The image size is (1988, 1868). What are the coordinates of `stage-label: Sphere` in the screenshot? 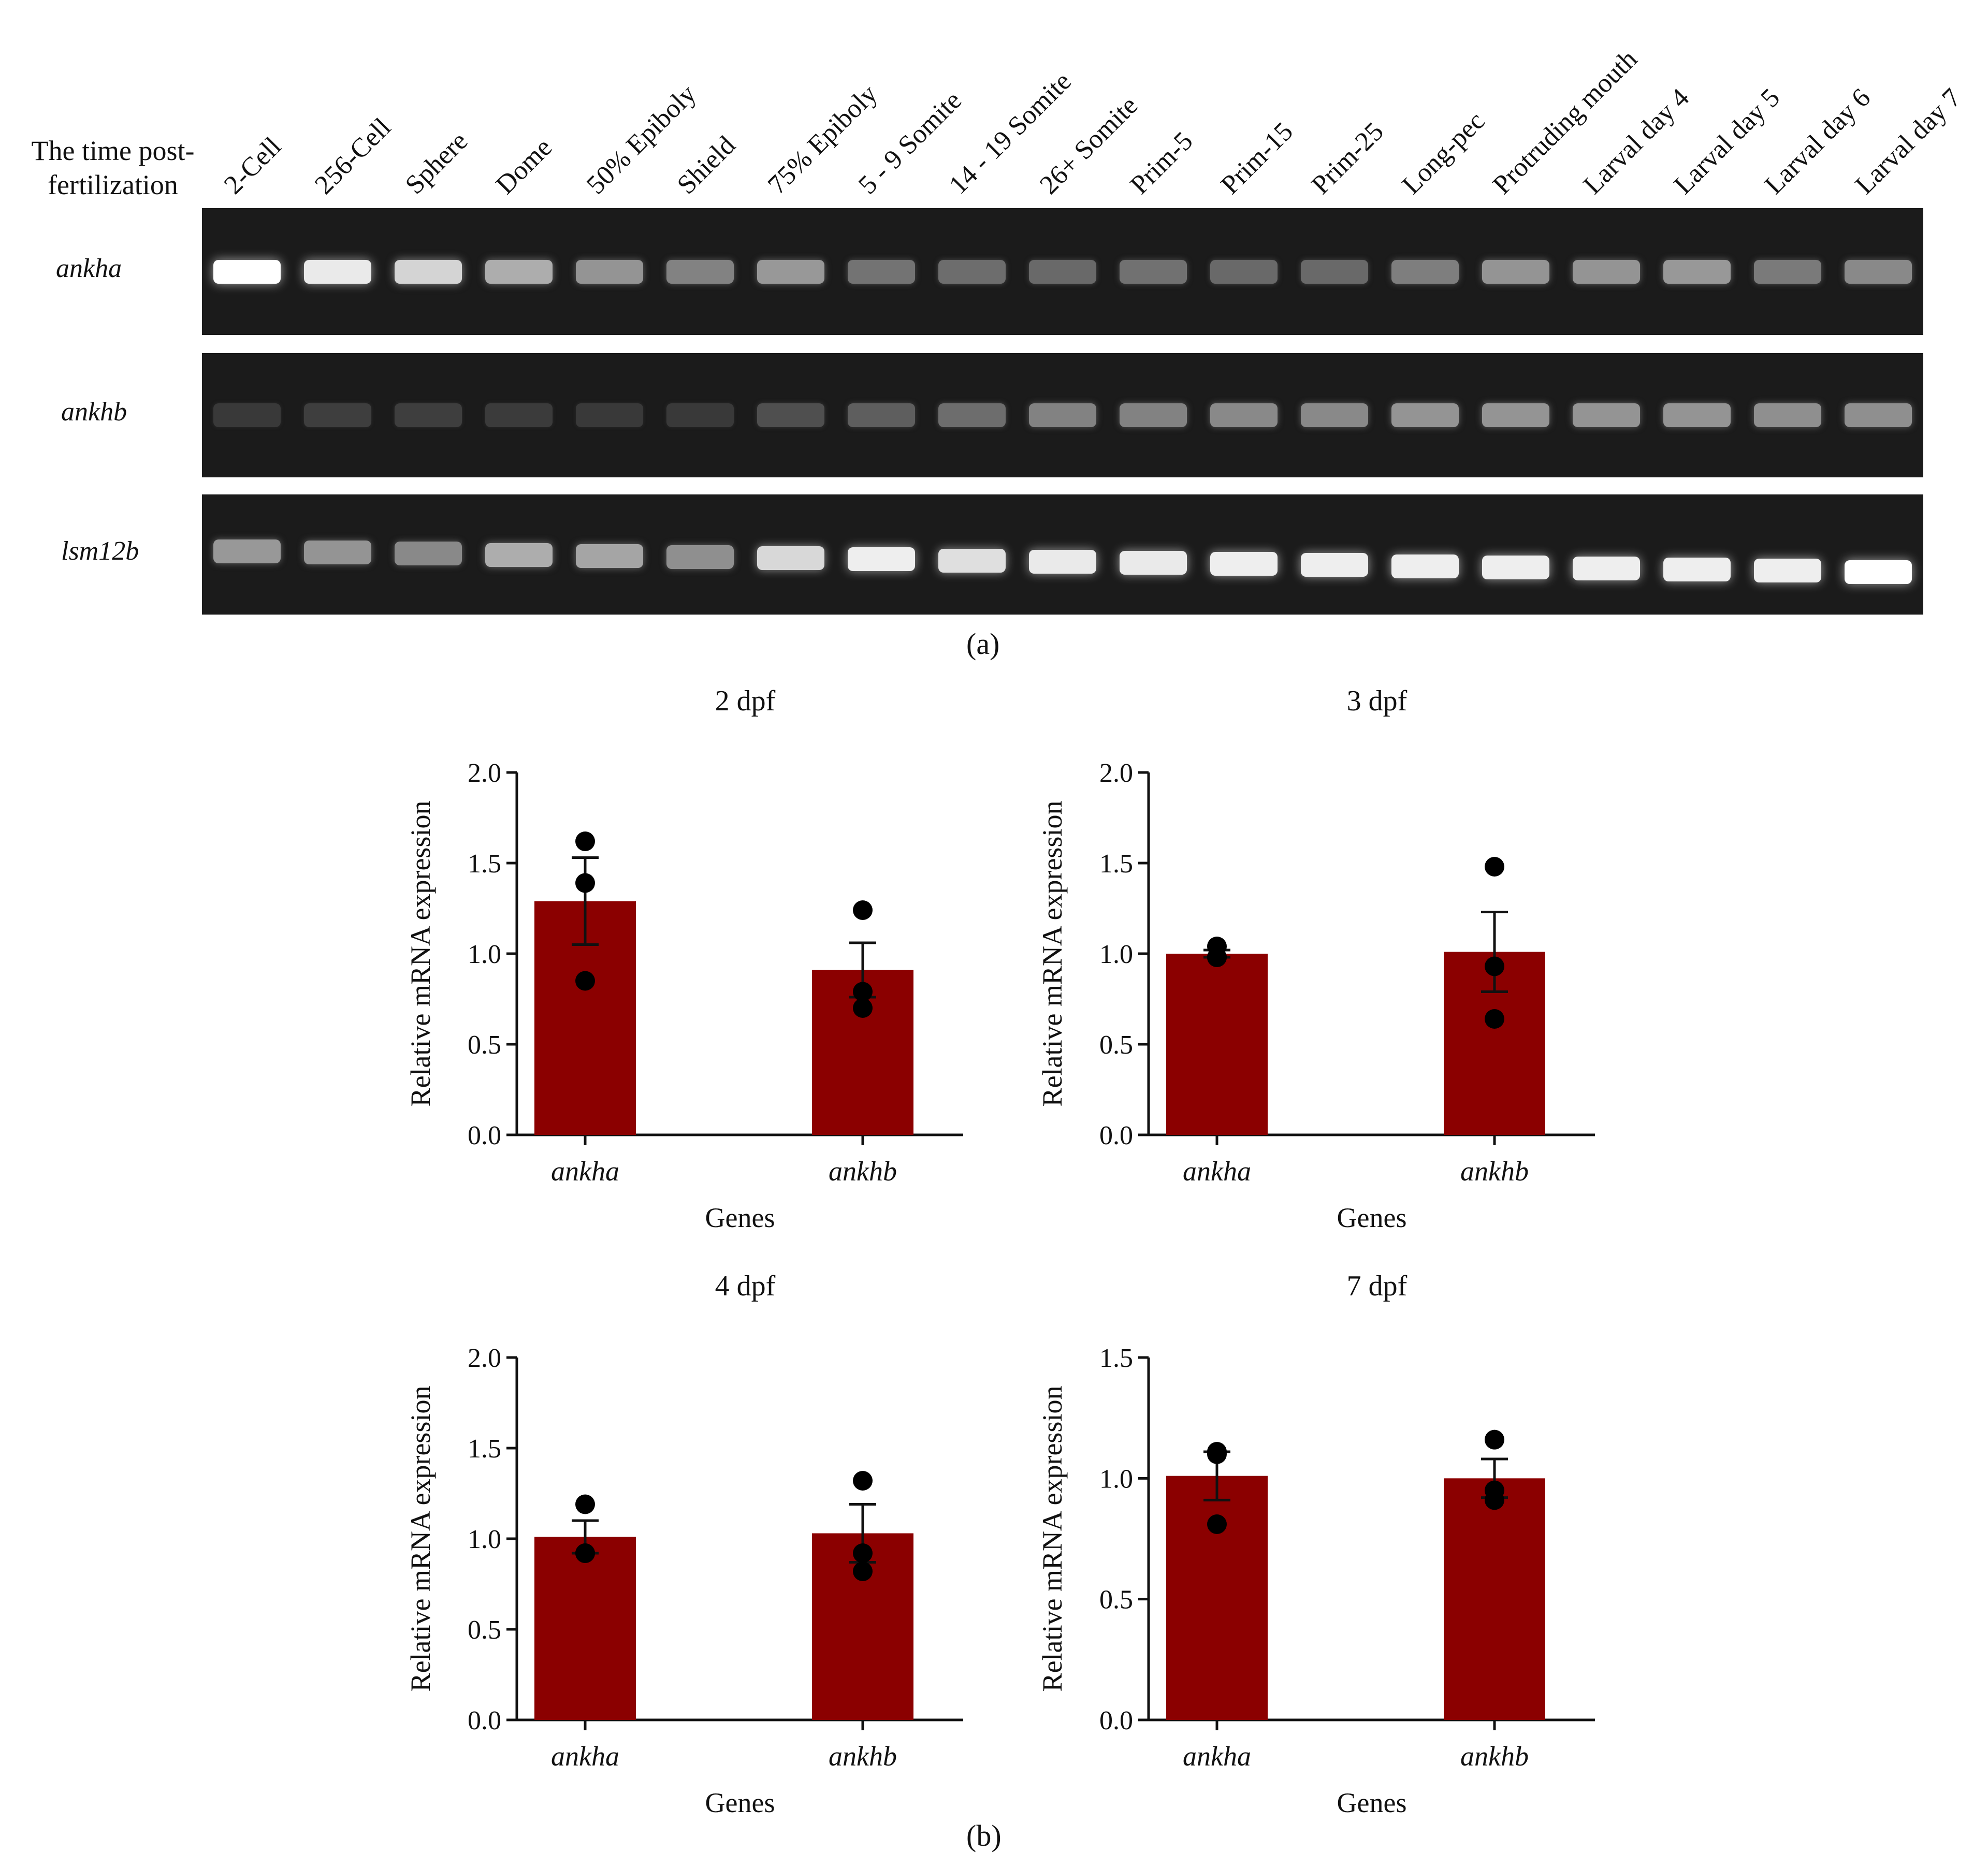 It's located at (437, 163).